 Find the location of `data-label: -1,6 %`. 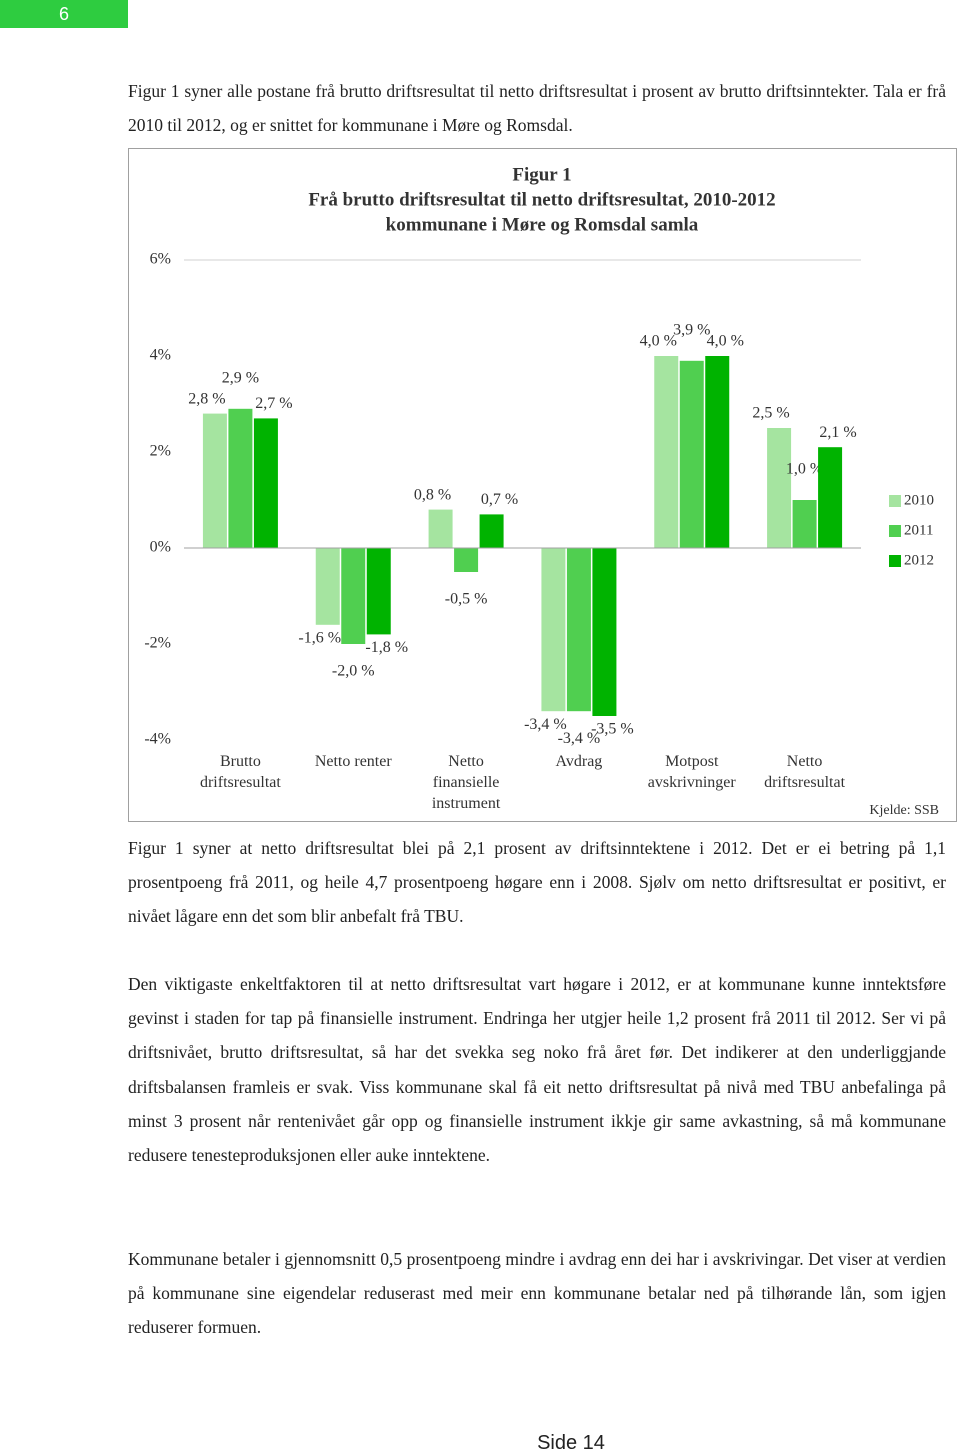

data-label: -1,6 % is located at coordinates (319, 637).